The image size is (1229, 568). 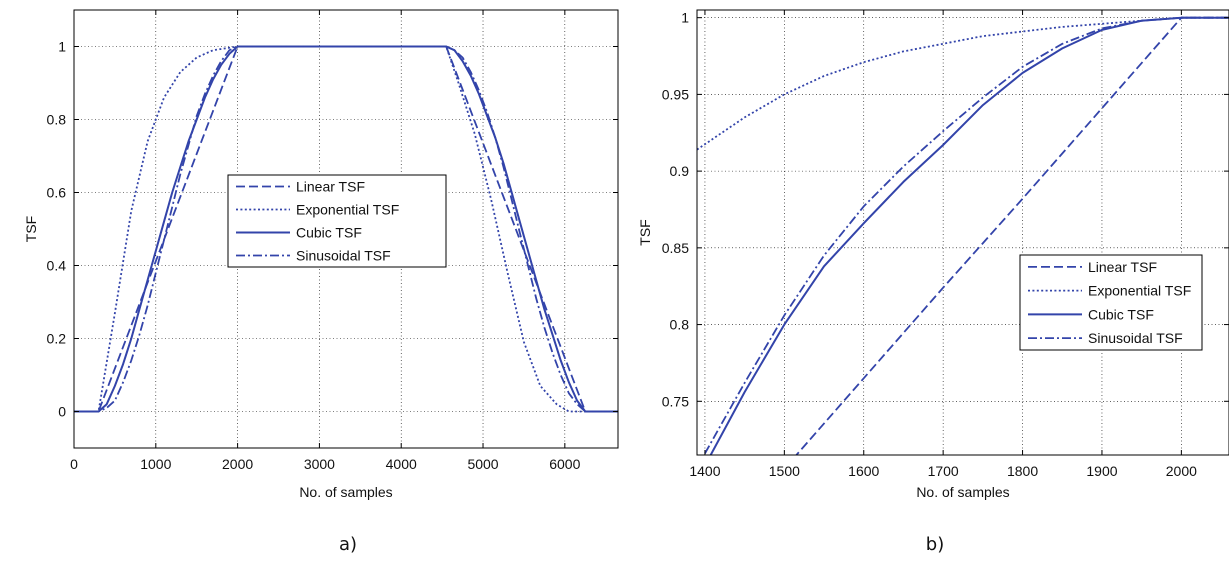 I want to click on y-tick-label: 0.85, so click(x=675, y=248).